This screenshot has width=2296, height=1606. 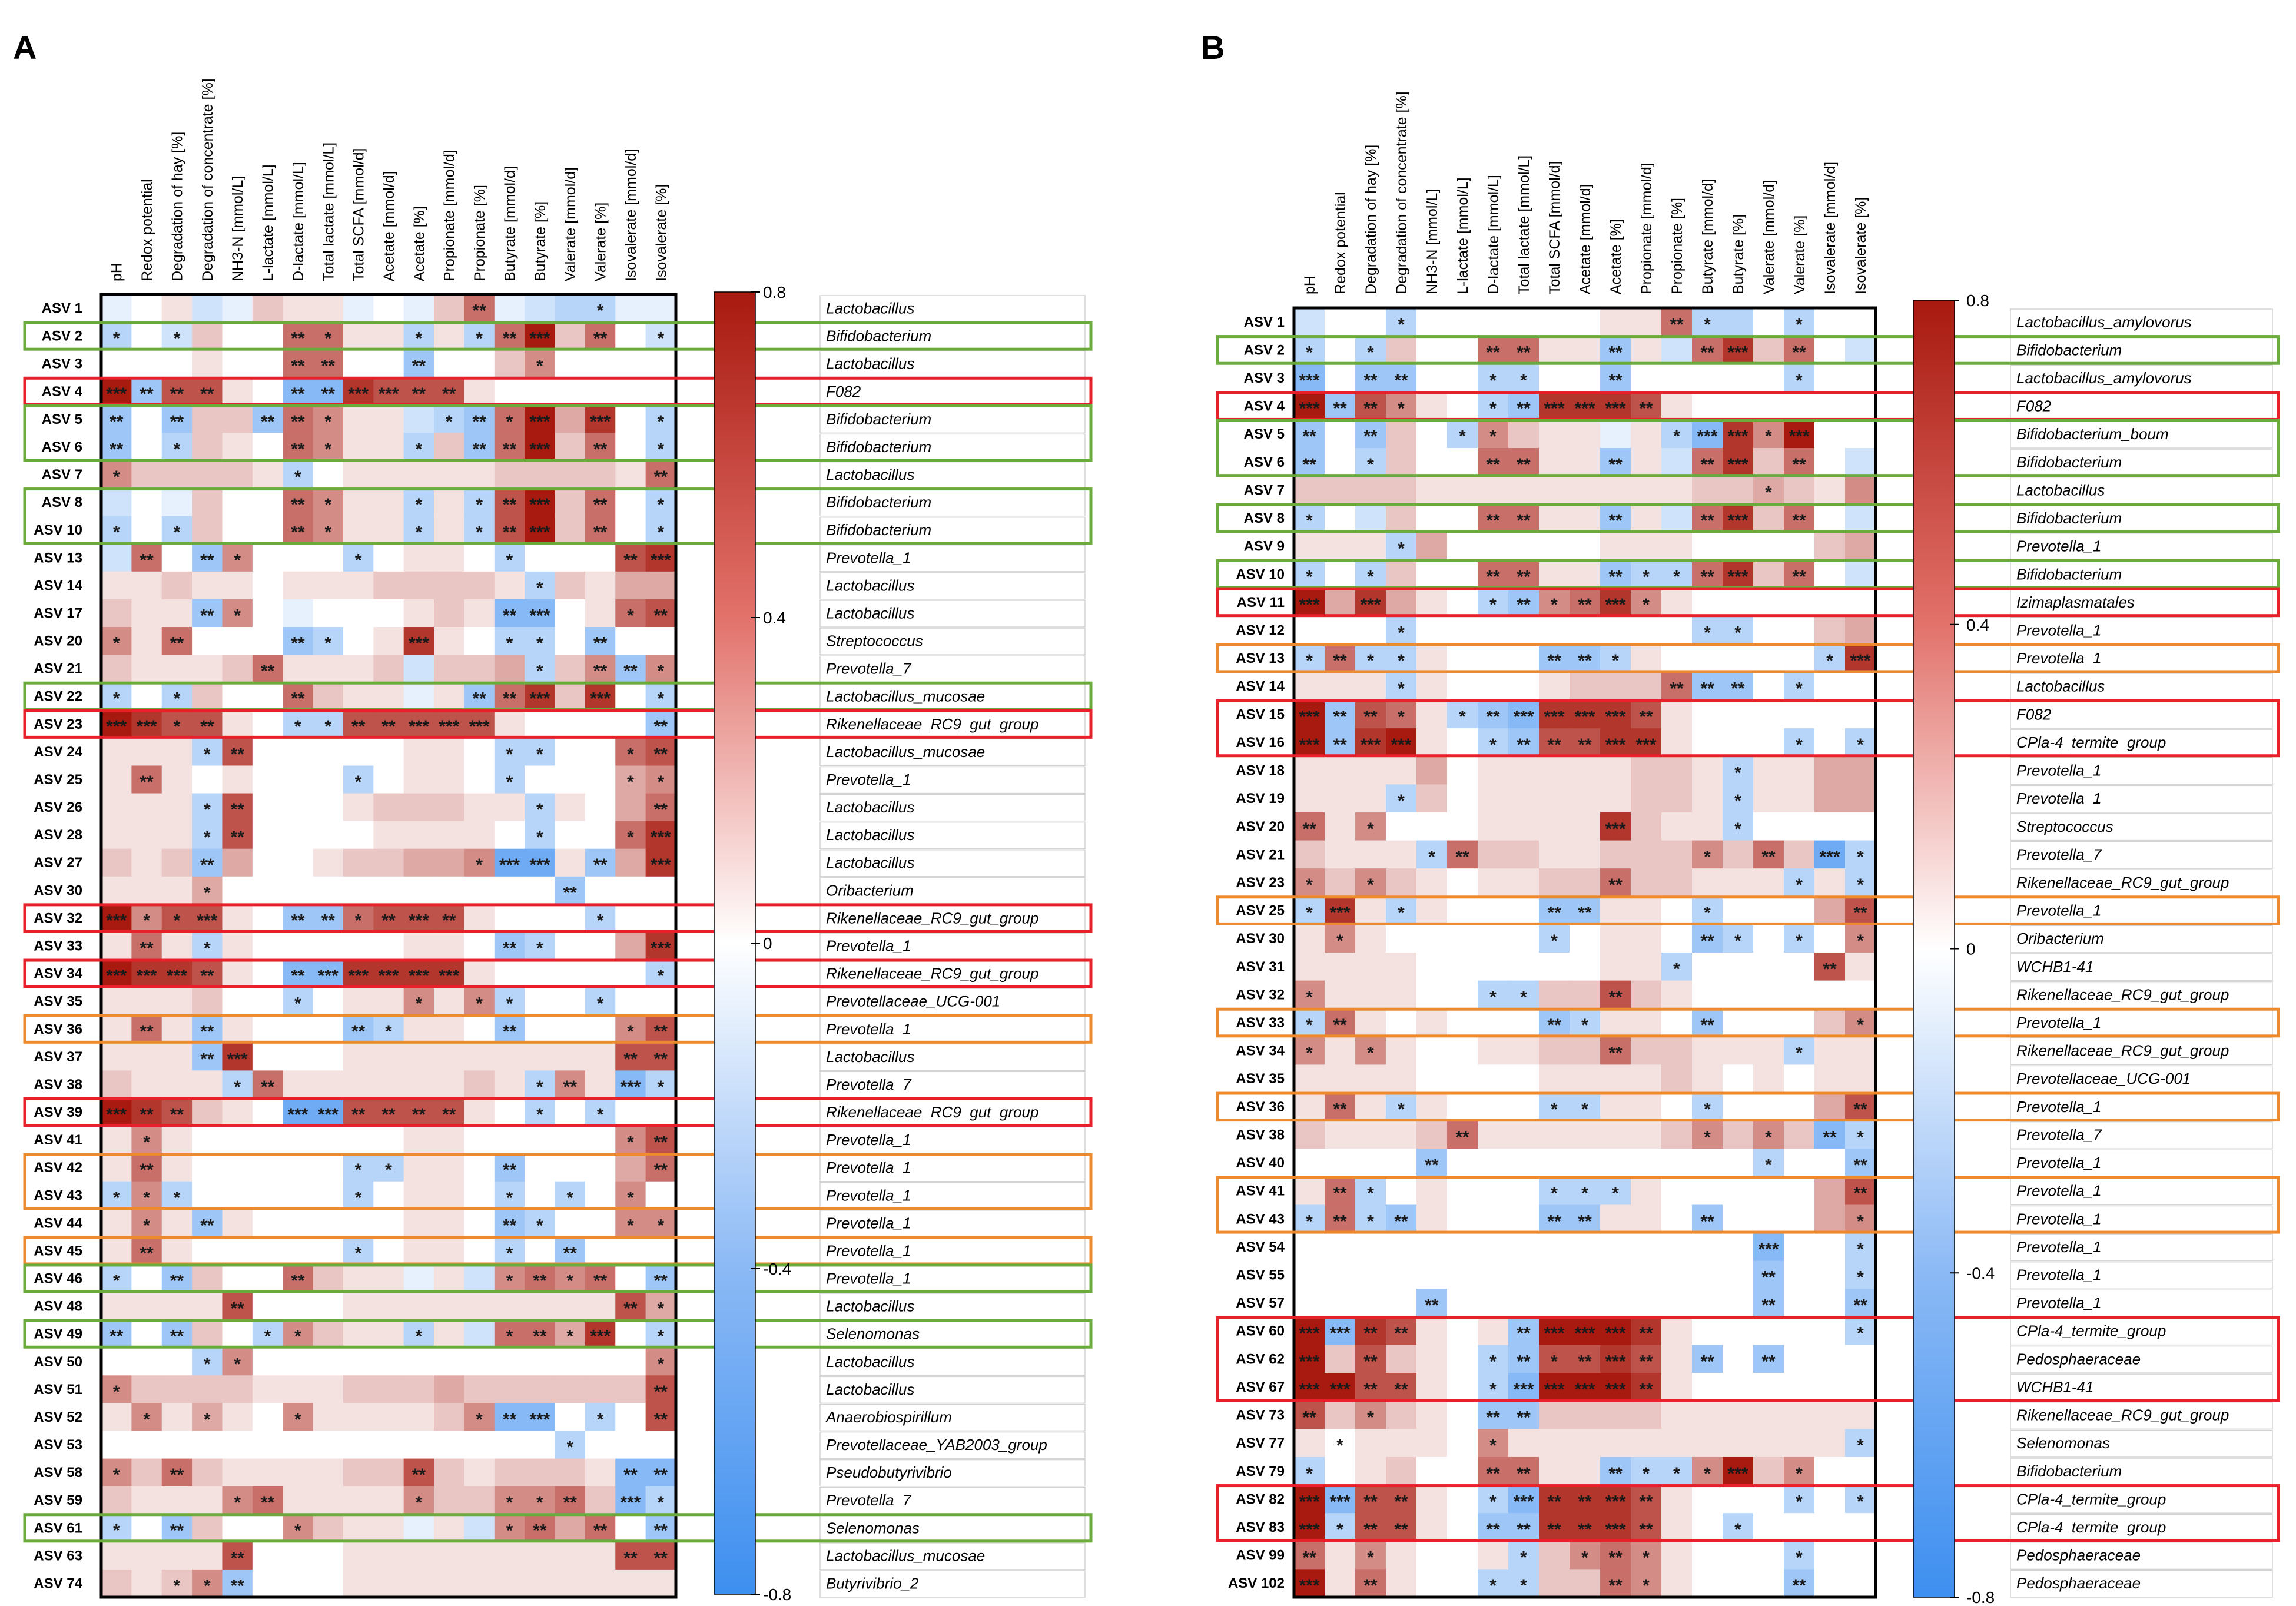 What do you see at coordinates (1260, 743) in the screenshot?
I see `row-label: ASV 16` at bounding box center [1260, 743].